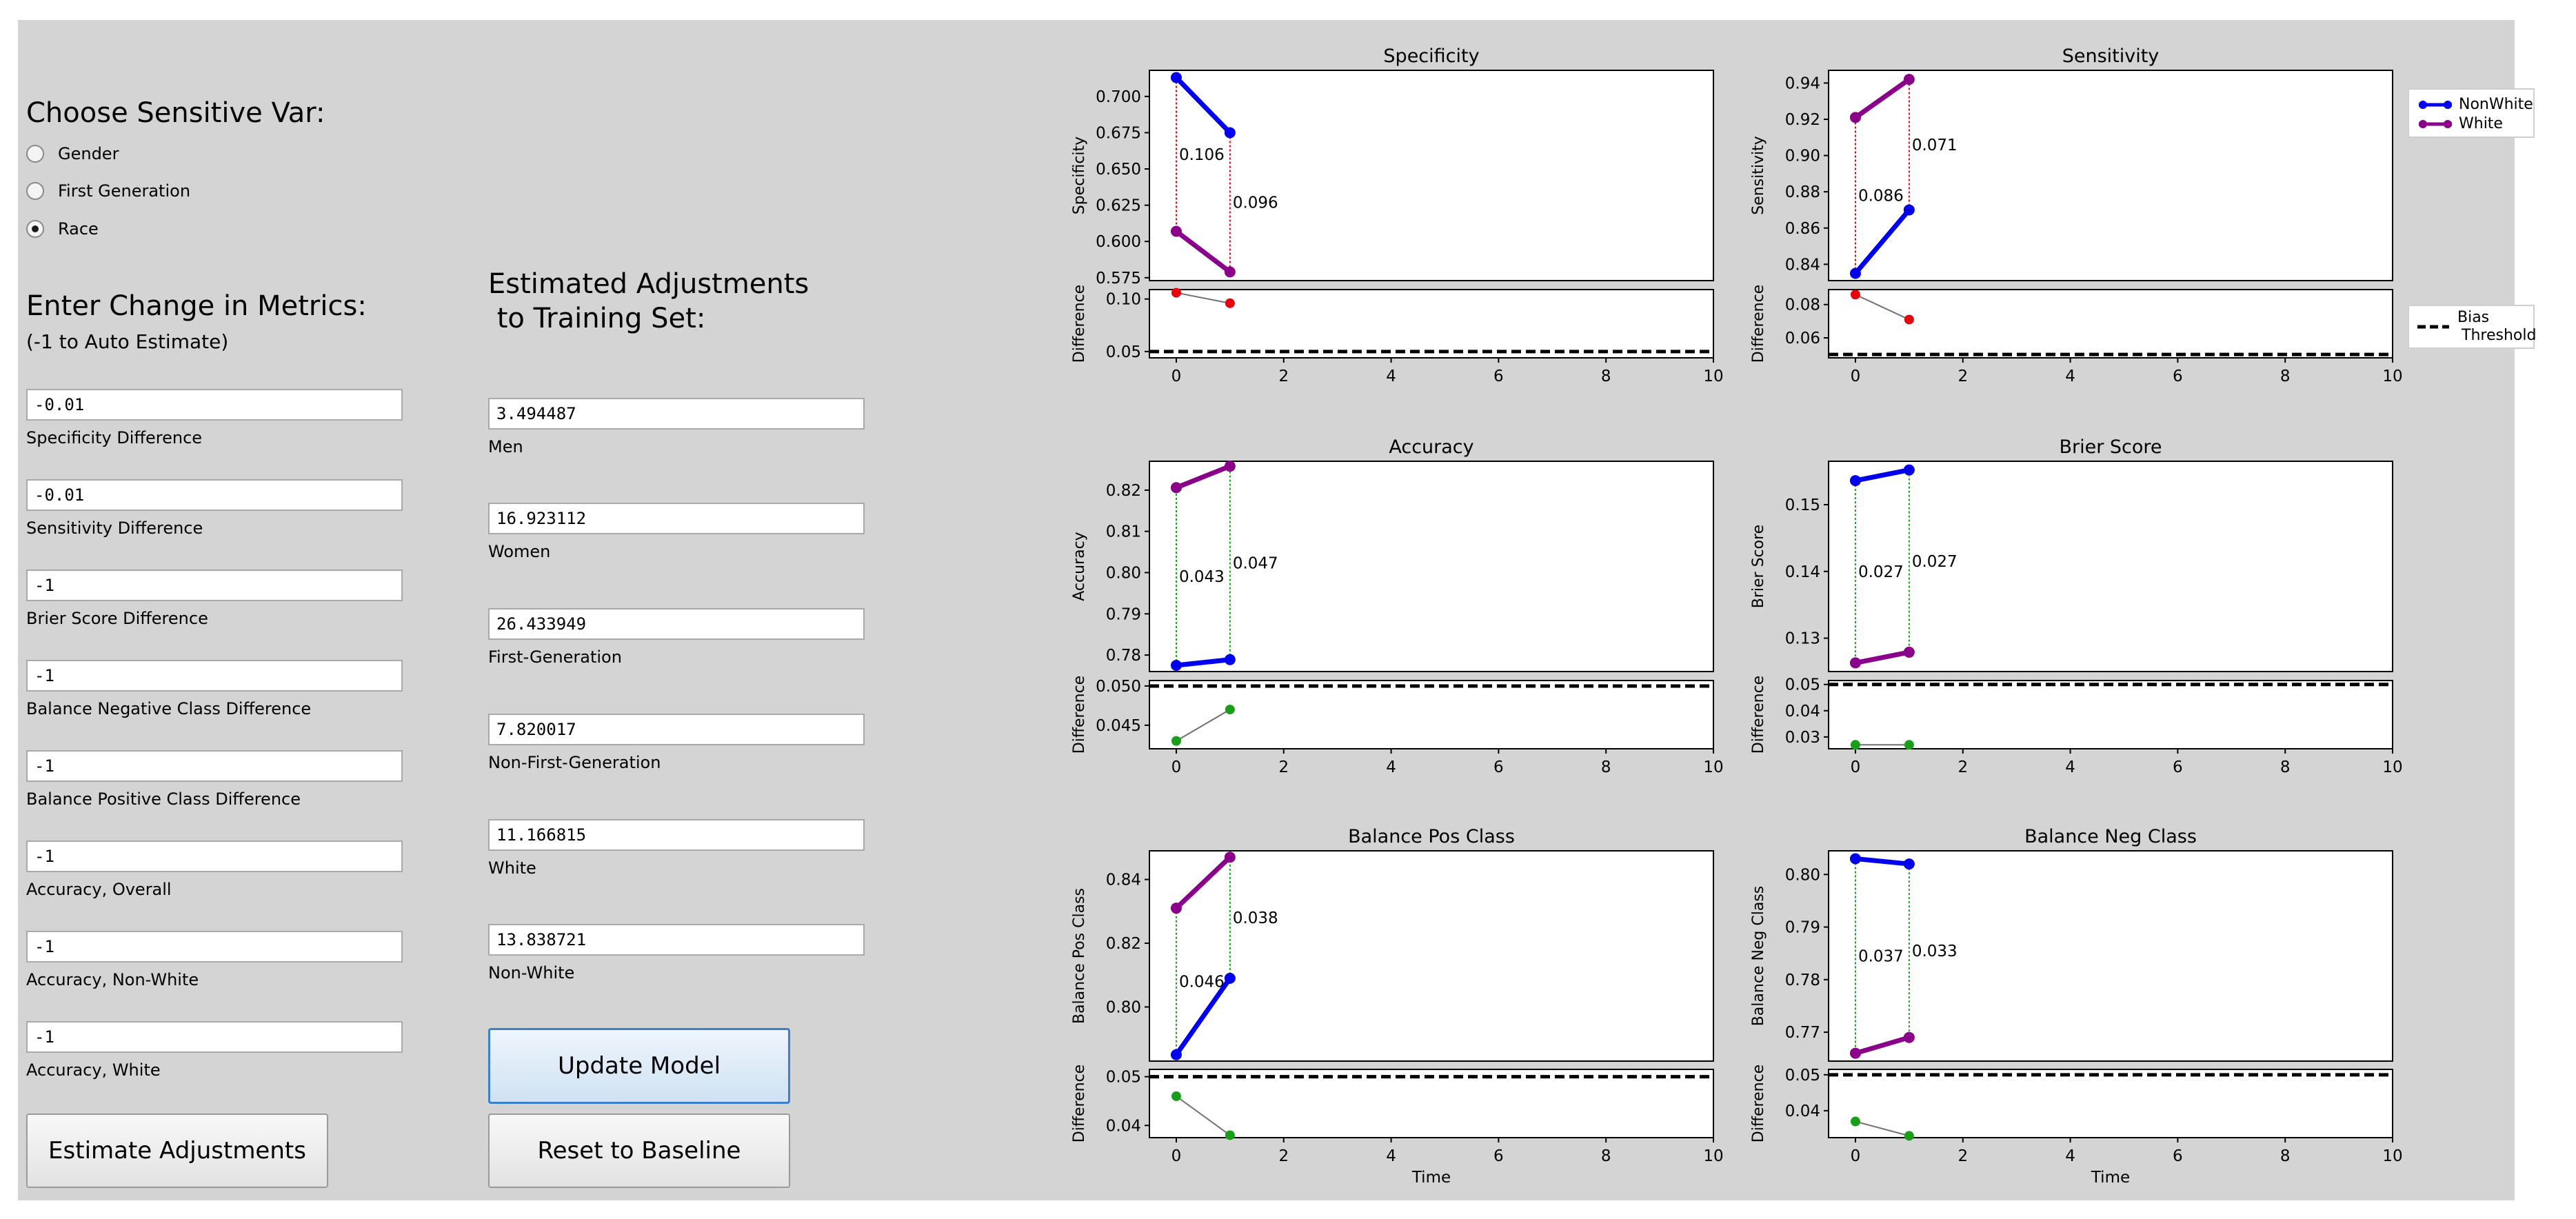  Describe the element at coordinates (1123, 532) in the screenshot. I see `chart-3-ytick-label: 0.81` at that location.